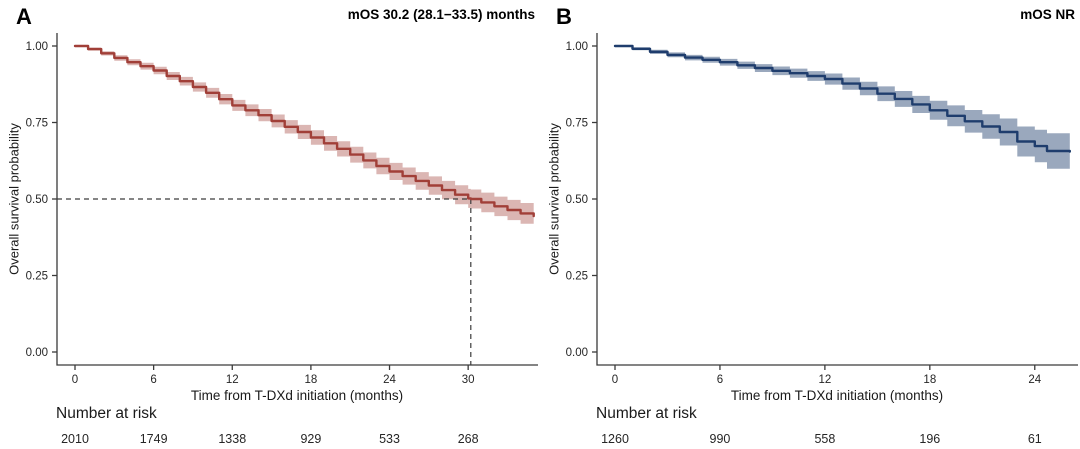 Image resolution: width=1080 pixels, height=449 pixels. I want to click on risk-count: 196, so click(929, 439).